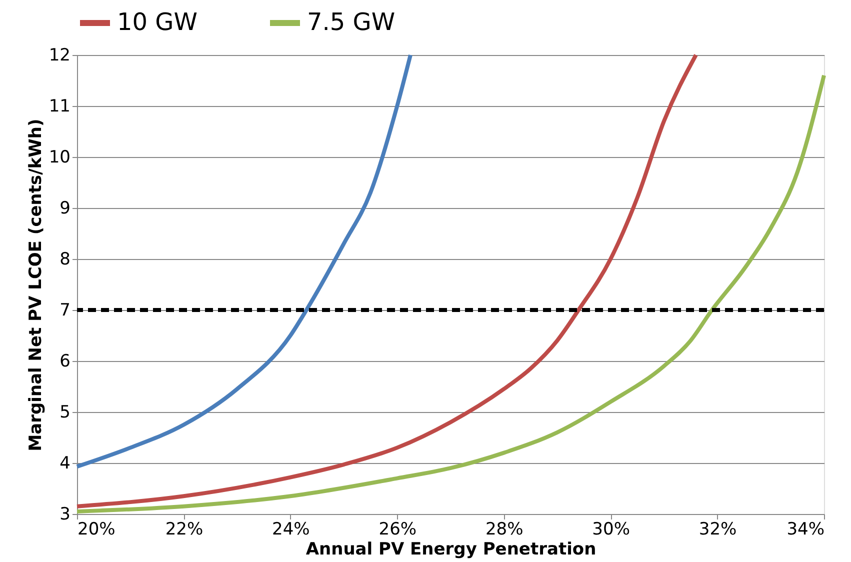  What do you see at coordinates (36, 285) in the screenshot?
I see `y-axis-title: Marginal Net PV LCOE (cents/kWh)` at bounding box center [36, 285].